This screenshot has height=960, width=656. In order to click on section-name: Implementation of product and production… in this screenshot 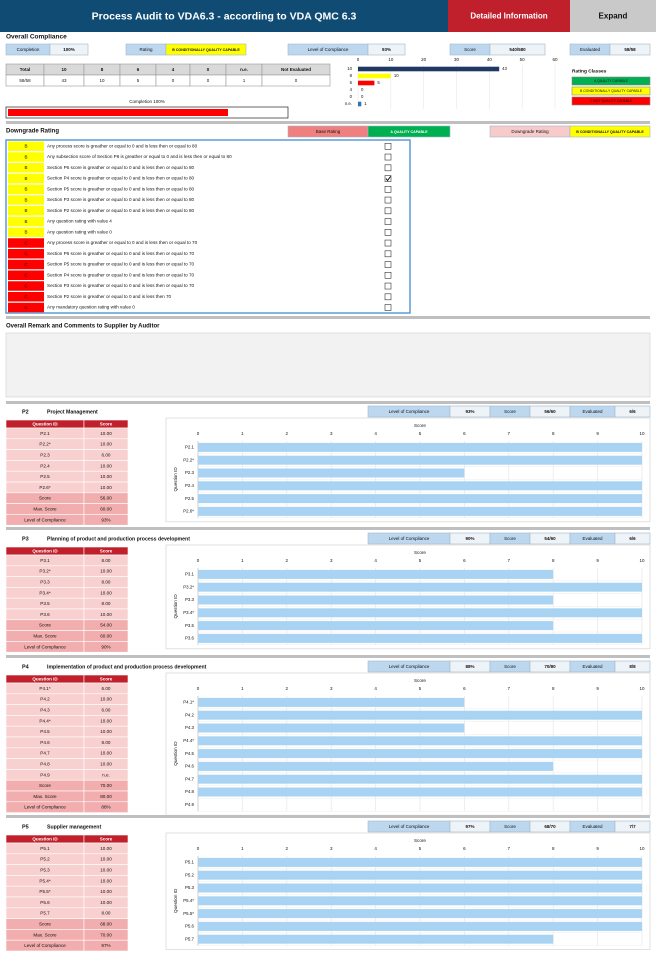, I will do `click(127, 667)`.